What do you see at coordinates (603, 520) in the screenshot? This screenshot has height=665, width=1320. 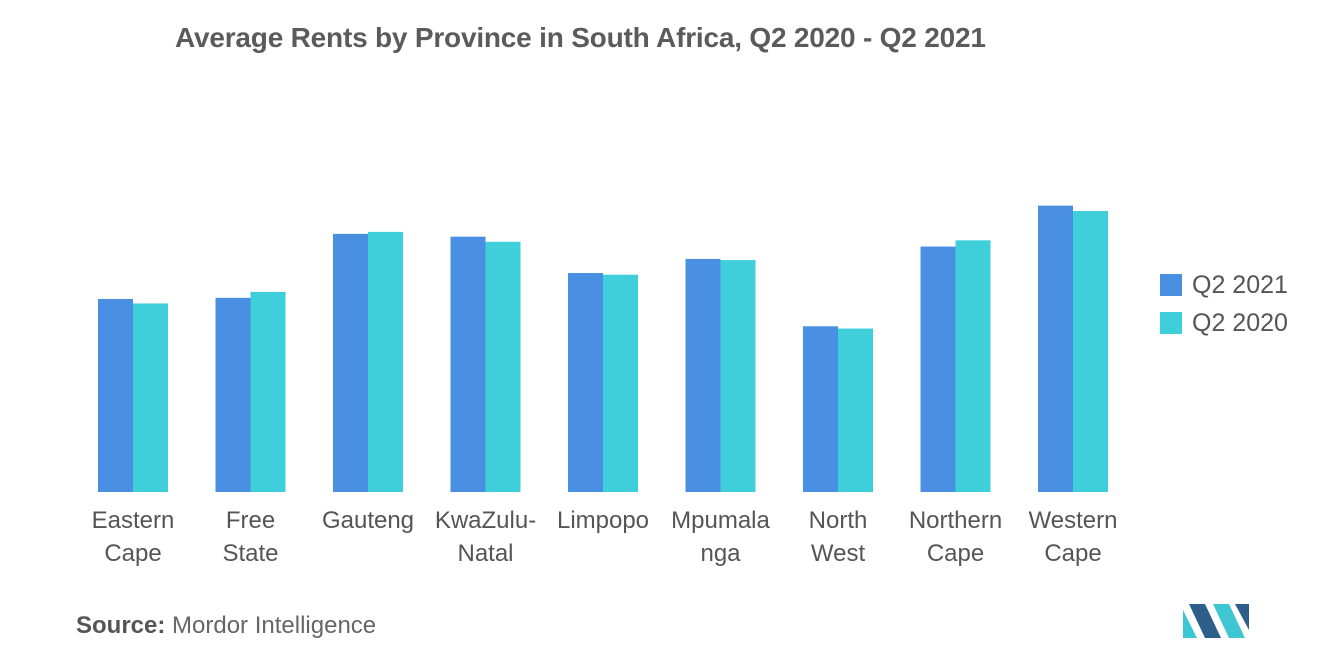 I see `x-tick-label-limpopo: Limpopo` at bounding box center [603, 520].